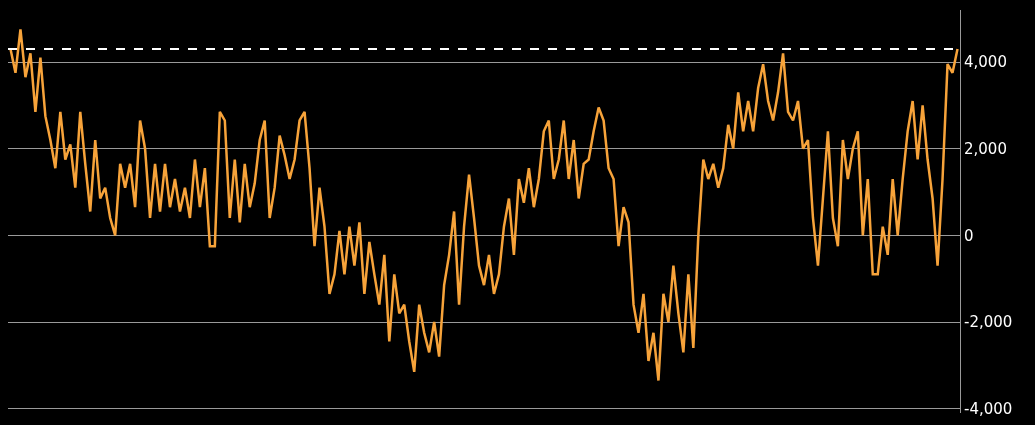  Describe the element at coordinates (985, 62) in the screenshot. I see `y-tick-label: 4,000` at that location.